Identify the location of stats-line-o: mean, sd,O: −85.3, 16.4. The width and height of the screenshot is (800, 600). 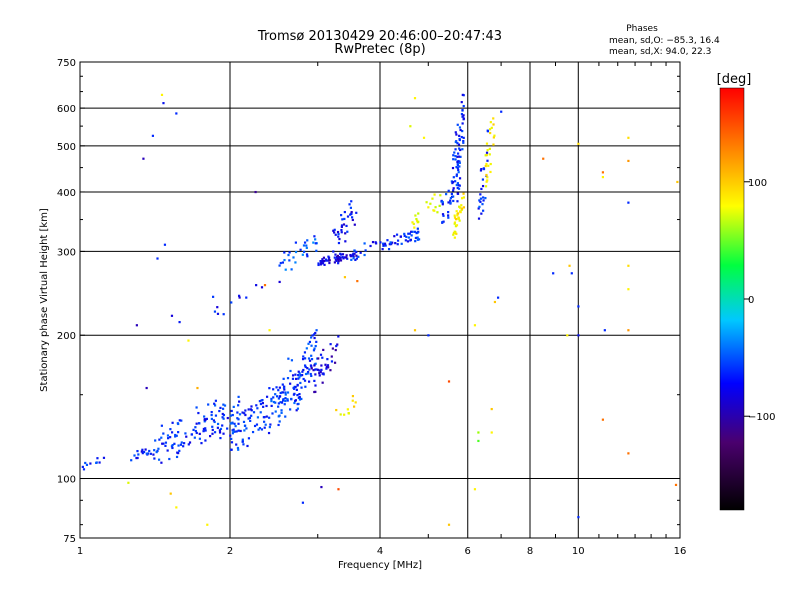
(664, 41).